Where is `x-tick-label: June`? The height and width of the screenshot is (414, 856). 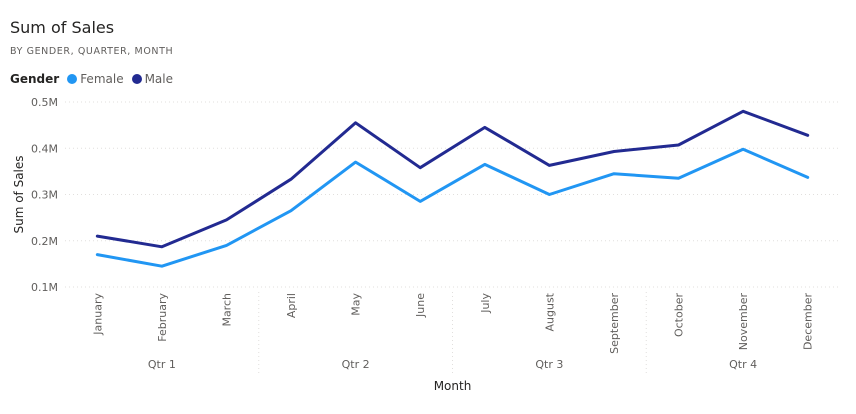
x-tick-label: June is located at coordinates (420, 305).